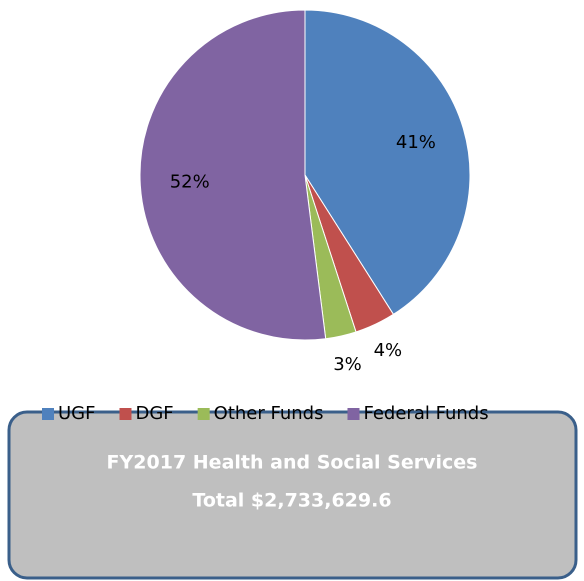 The width and height of the screenshot is (584, 581). I want to click on data-label: 52%, so click(190, 181).